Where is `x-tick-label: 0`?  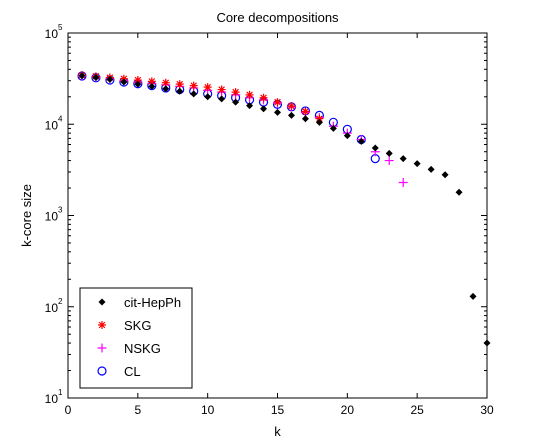 x-tick-label: 0 is located at coordinates (68, 410).